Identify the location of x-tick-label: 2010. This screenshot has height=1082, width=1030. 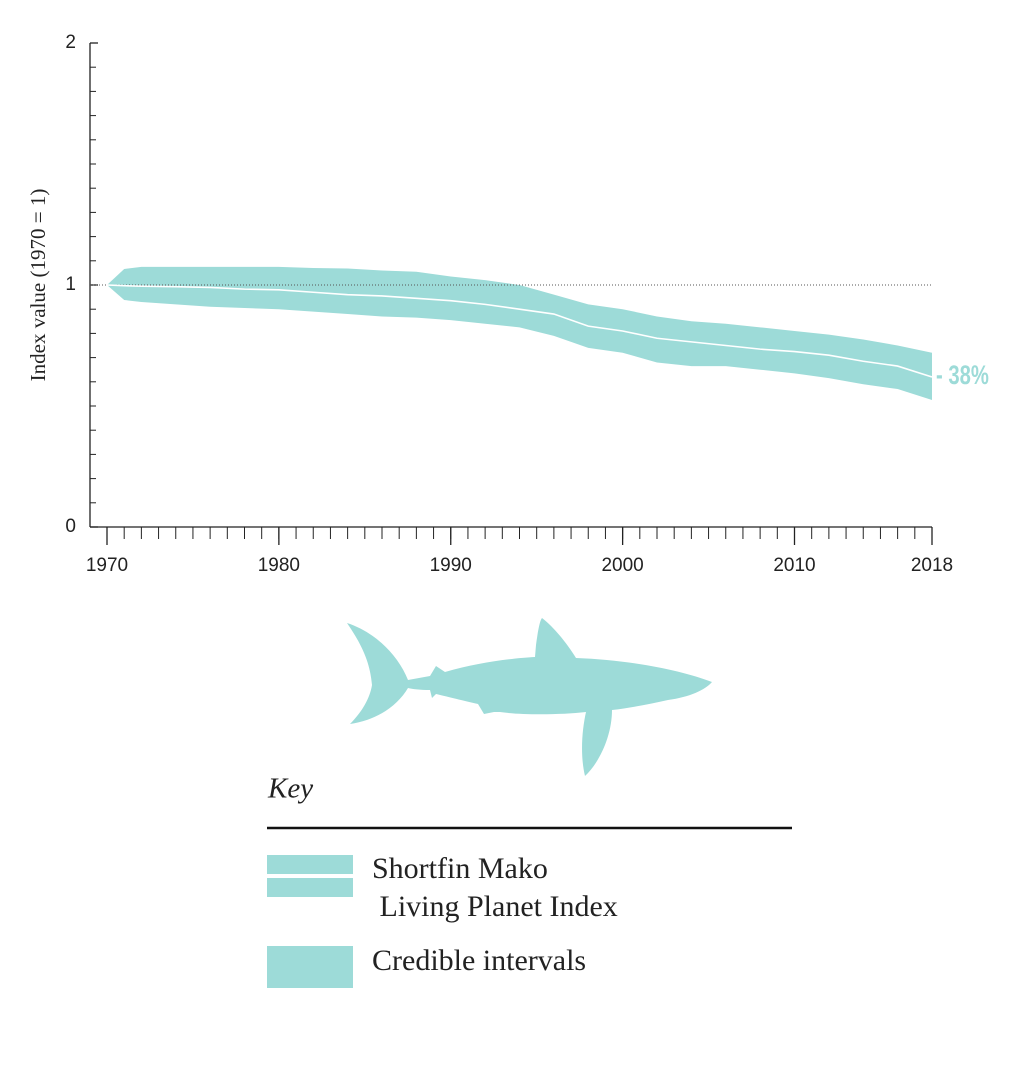
(794, 565).